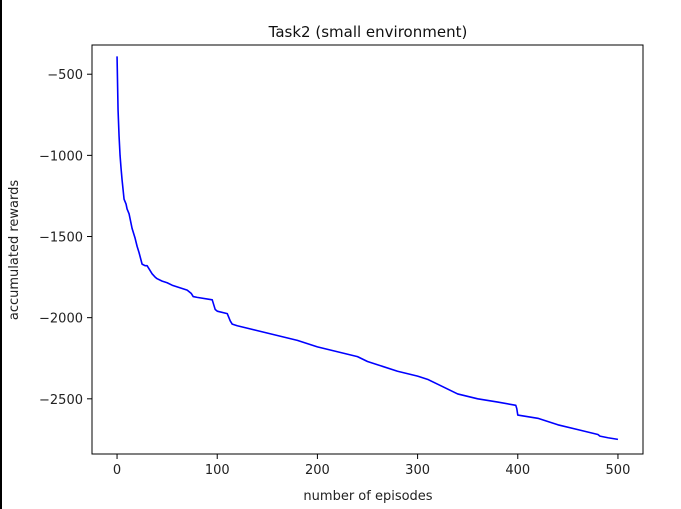 This screenshot has width=681, height=509. I want to click on x-tick-label: 500, so click(618, 470).